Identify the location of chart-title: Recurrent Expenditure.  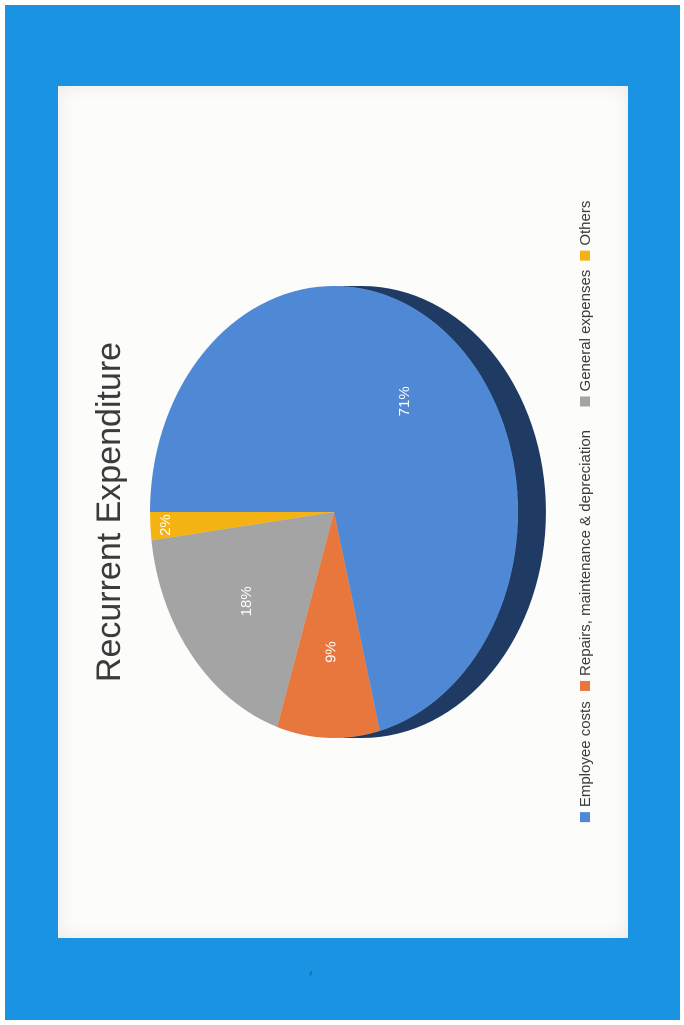
(109, 512).